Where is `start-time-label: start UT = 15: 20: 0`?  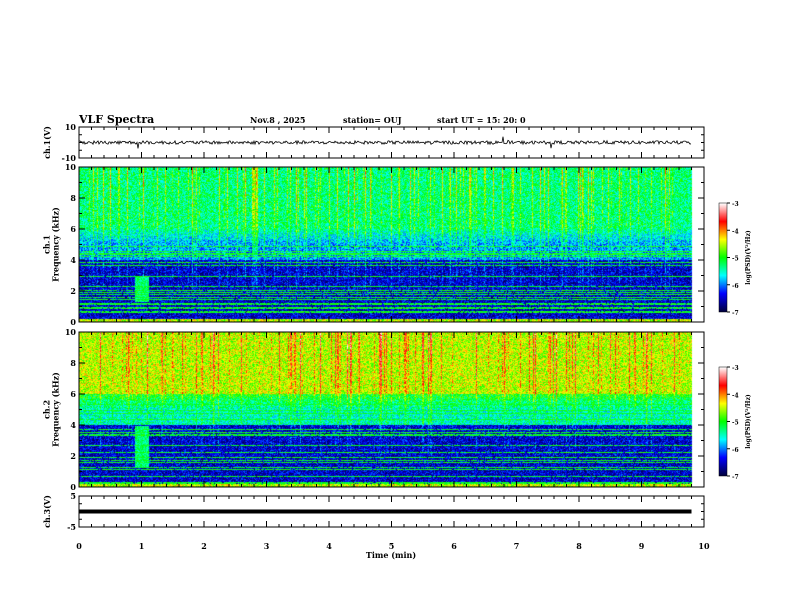
start-time-label: start UT = 15: 20: 0 is located at coordinates (481, 120).